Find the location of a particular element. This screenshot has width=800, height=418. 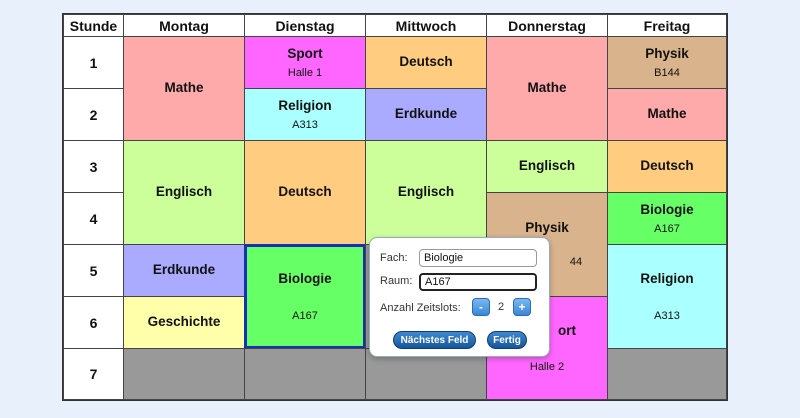

lesson-mittwoch-deutsch: Deutsch is located at coordinates (426, 62).